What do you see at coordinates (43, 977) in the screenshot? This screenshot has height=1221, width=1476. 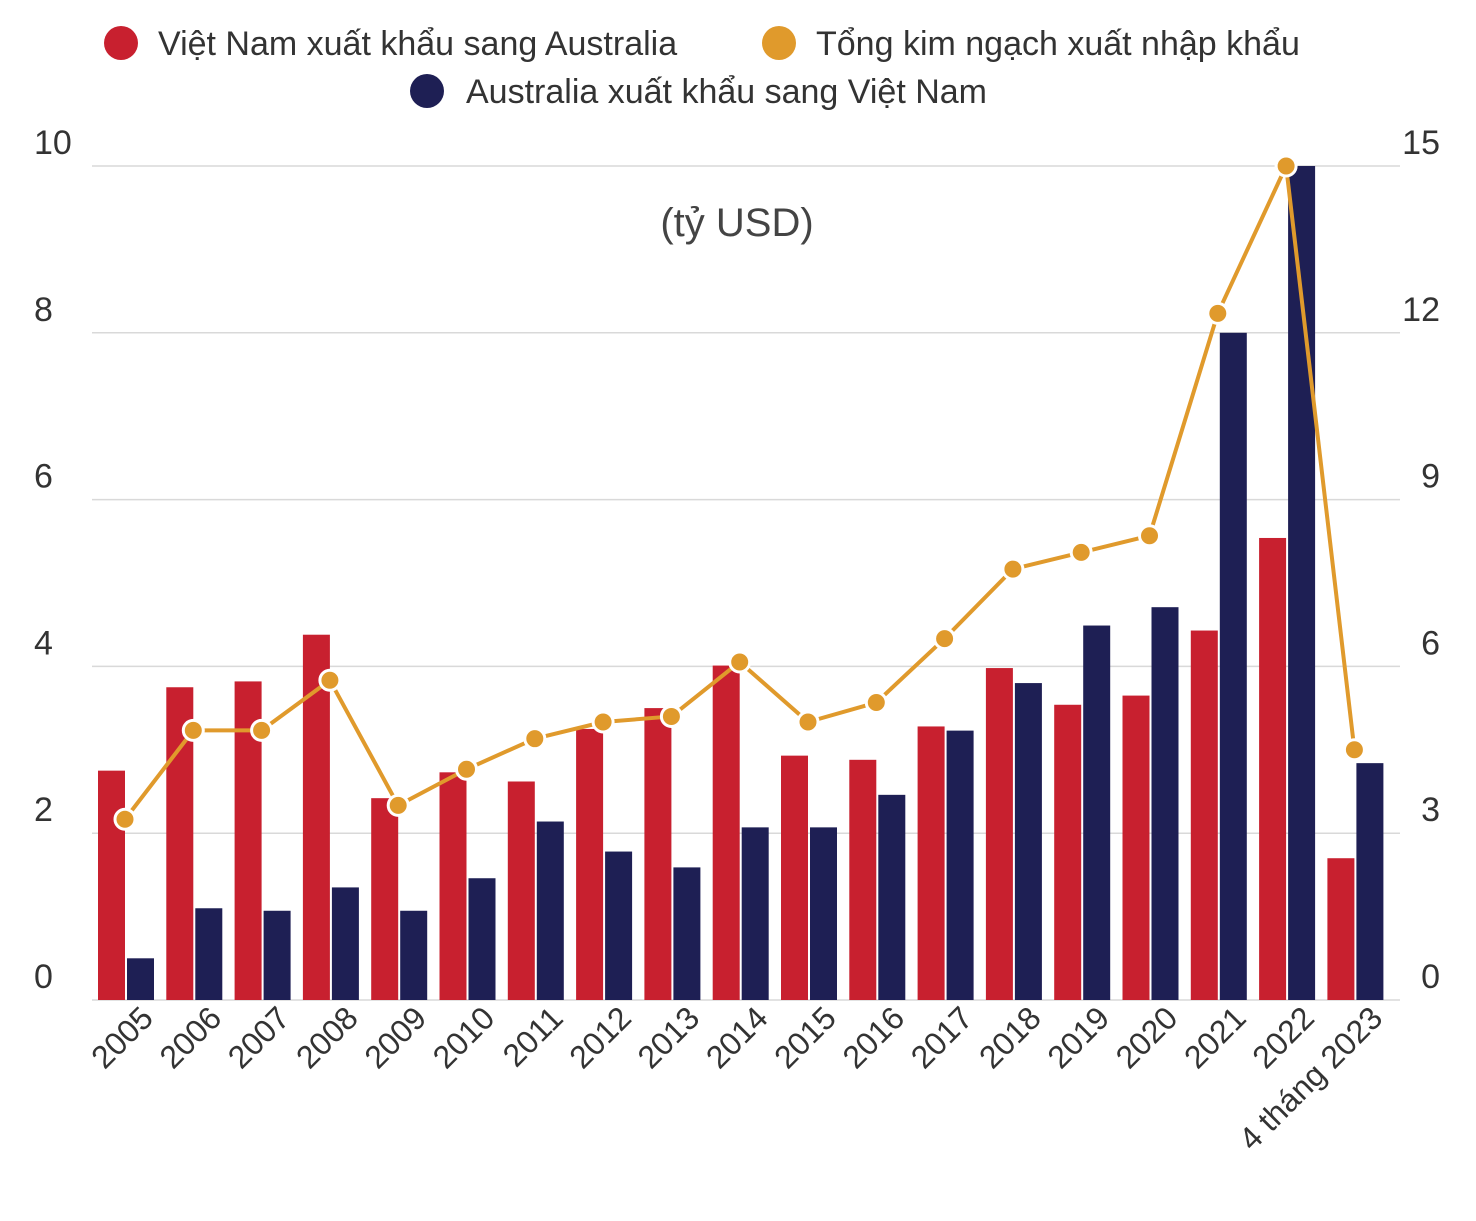 I see `y-left-tick-label: 0` at bounding box center [43, 977].